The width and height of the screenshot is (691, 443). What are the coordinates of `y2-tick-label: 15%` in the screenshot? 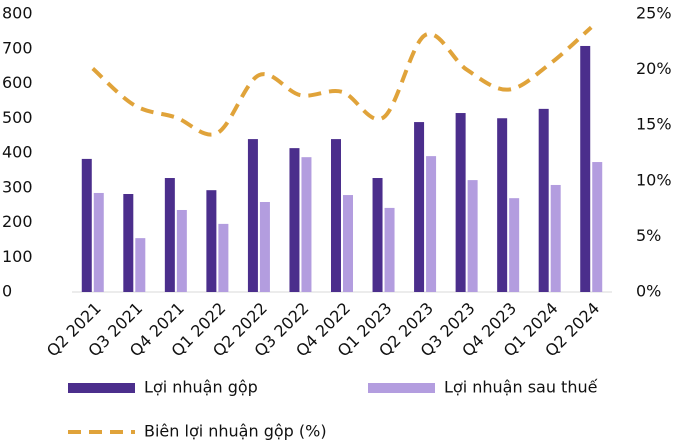 It's located at (654, 124).